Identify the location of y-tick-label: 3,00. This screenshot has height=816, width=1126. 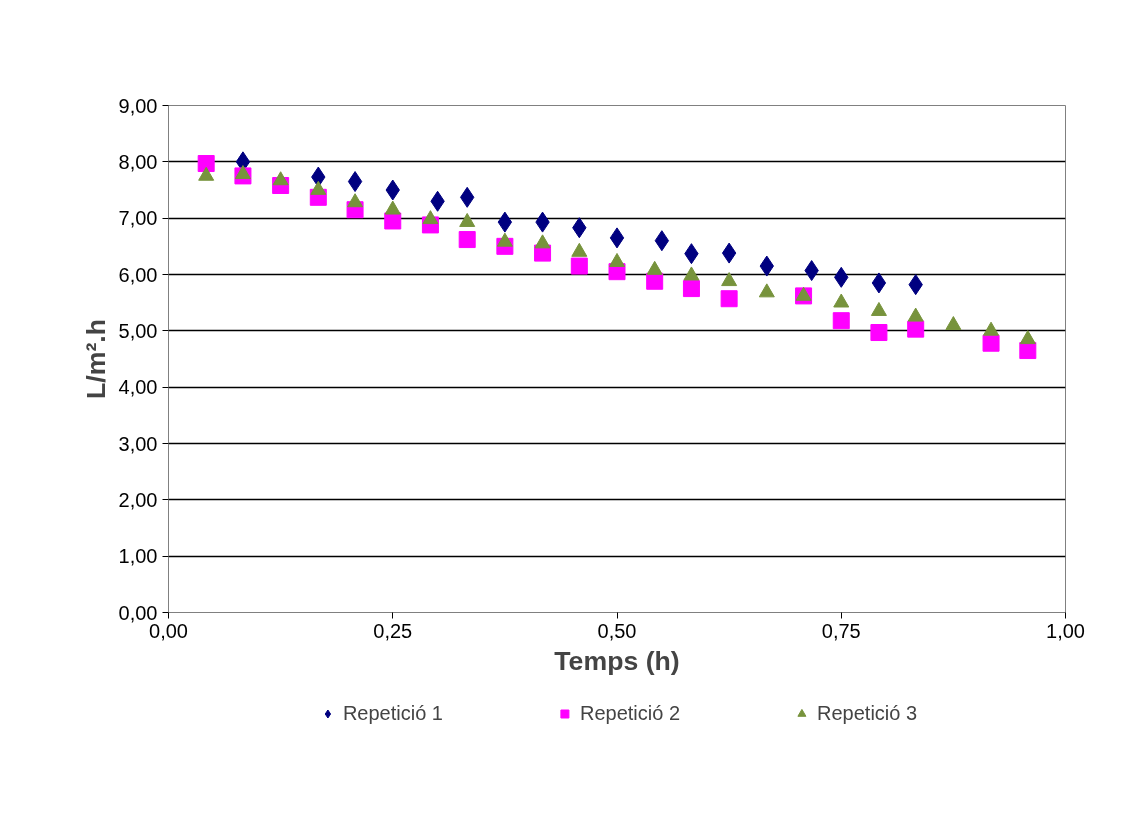
(138, 443).